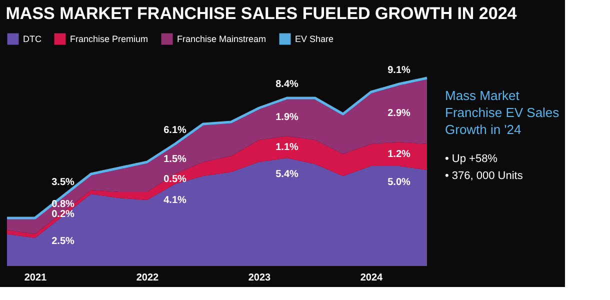  Describe the element at coordinates (175, 200) in the screenshot. I see `data-label: 4.1%` at that location.